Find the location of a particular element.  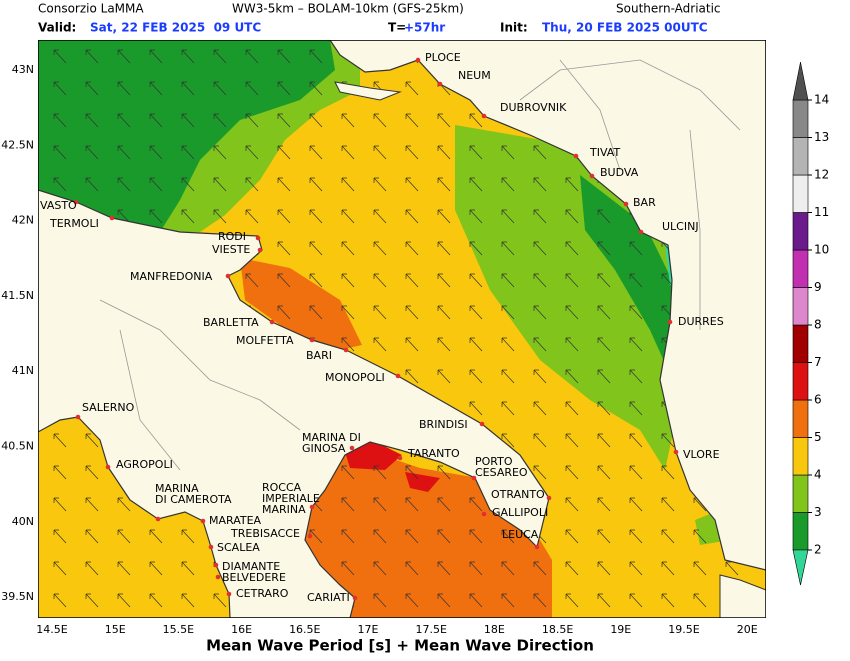

city-label: LEUCA is located at coordinates (520, 534).